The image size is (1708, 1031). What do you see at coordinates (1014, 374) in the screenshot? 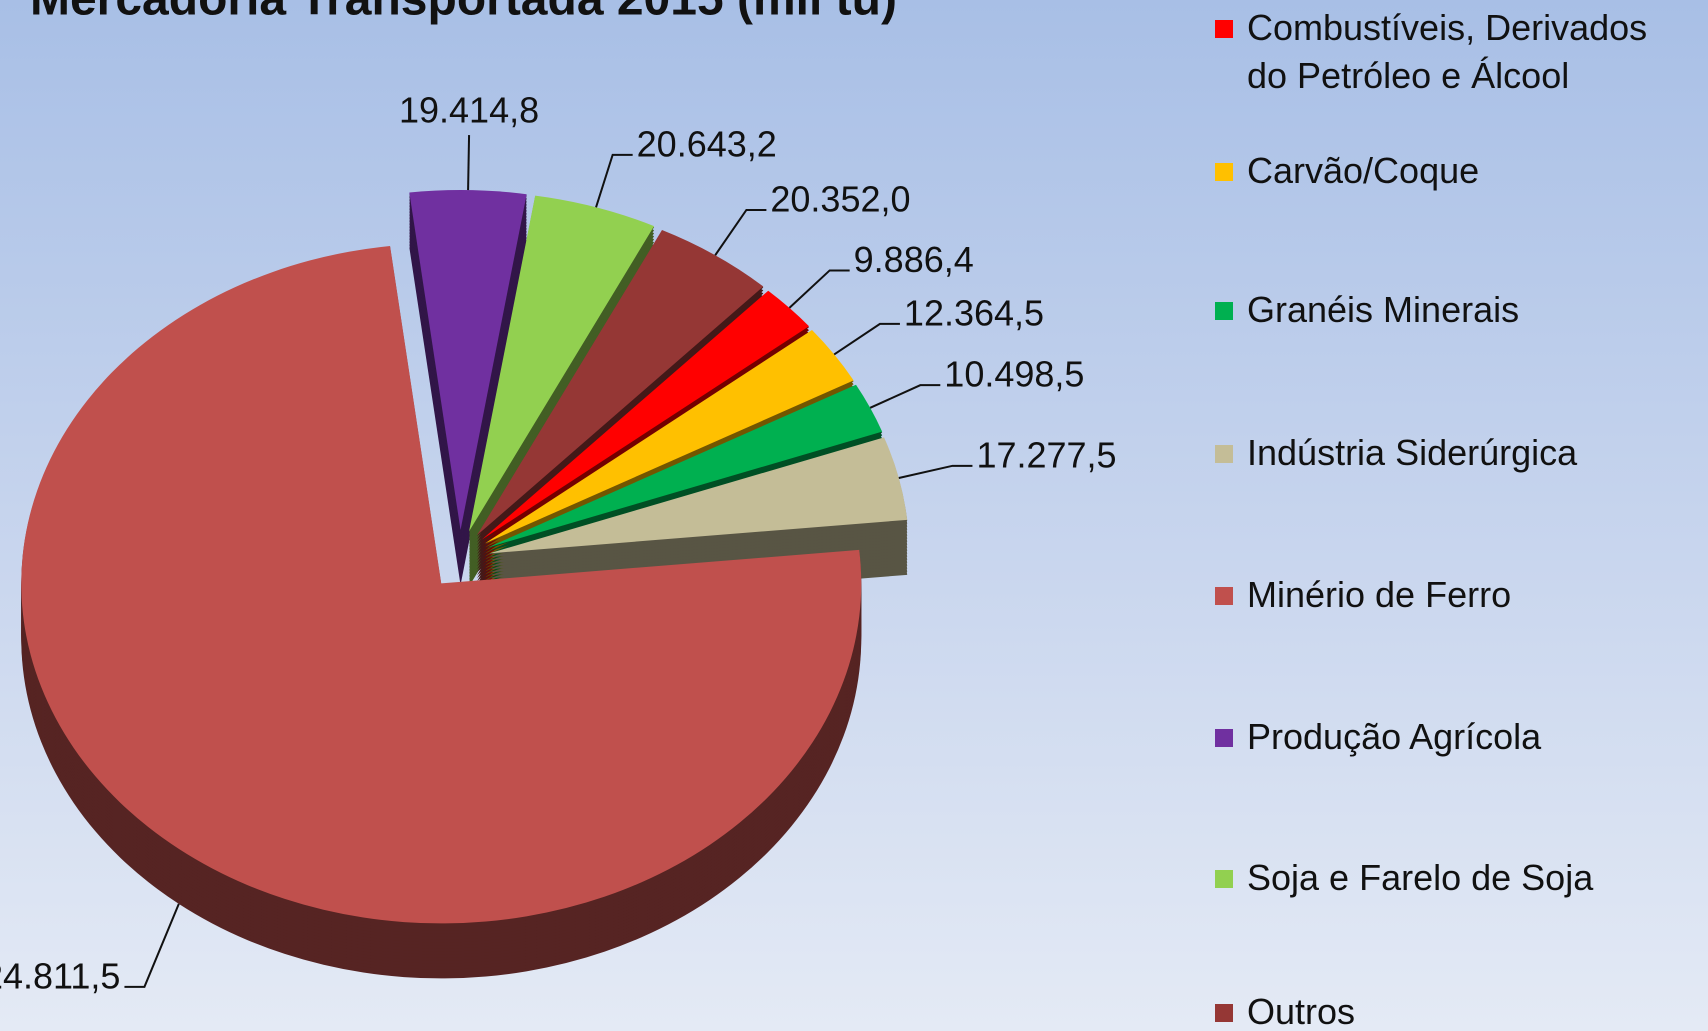
I see `data-label: 10.498,5` at bounding box center [1014, 374].